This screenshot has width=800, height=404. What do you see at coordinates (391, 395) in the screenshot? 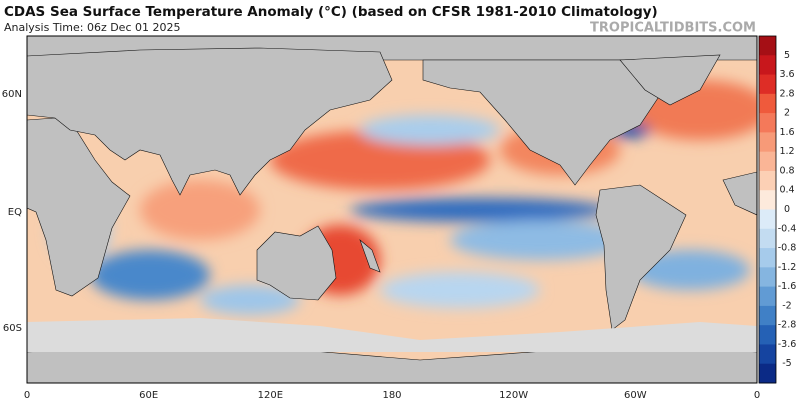
I see `lon-label: 180` at bounding box center [391, 395].